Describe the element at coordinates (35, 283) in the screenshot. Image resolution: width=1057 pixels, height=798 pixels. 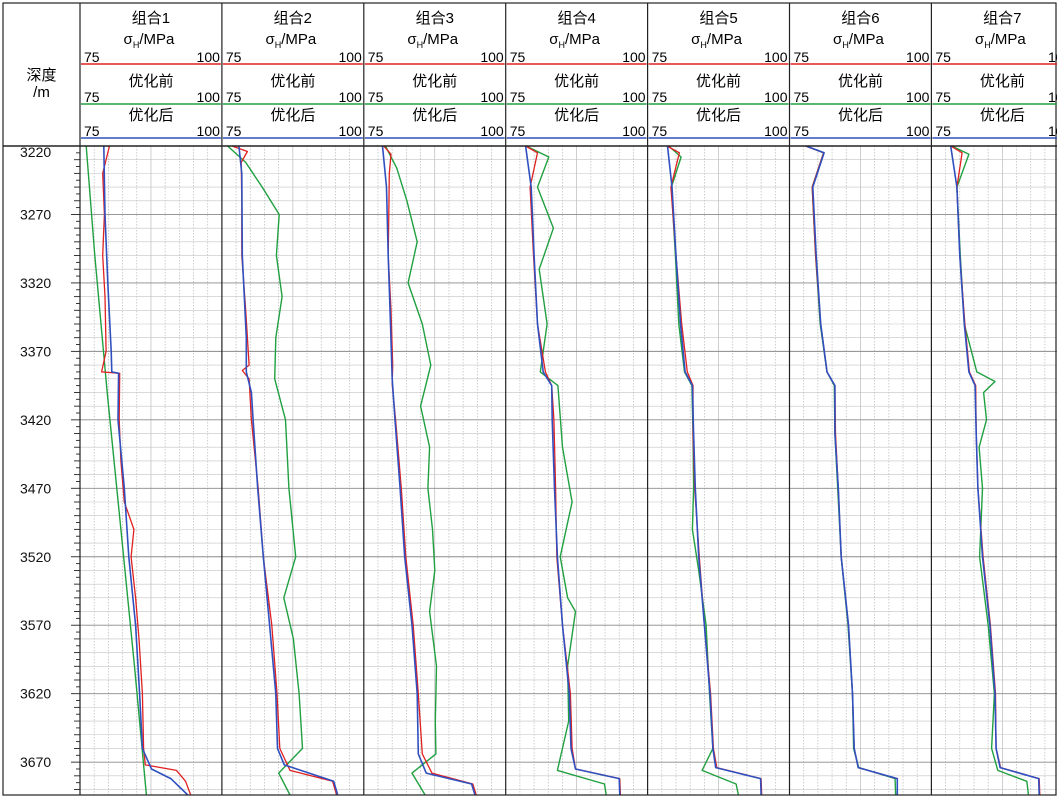
I see `depth-tick-label: 3320` at that location.